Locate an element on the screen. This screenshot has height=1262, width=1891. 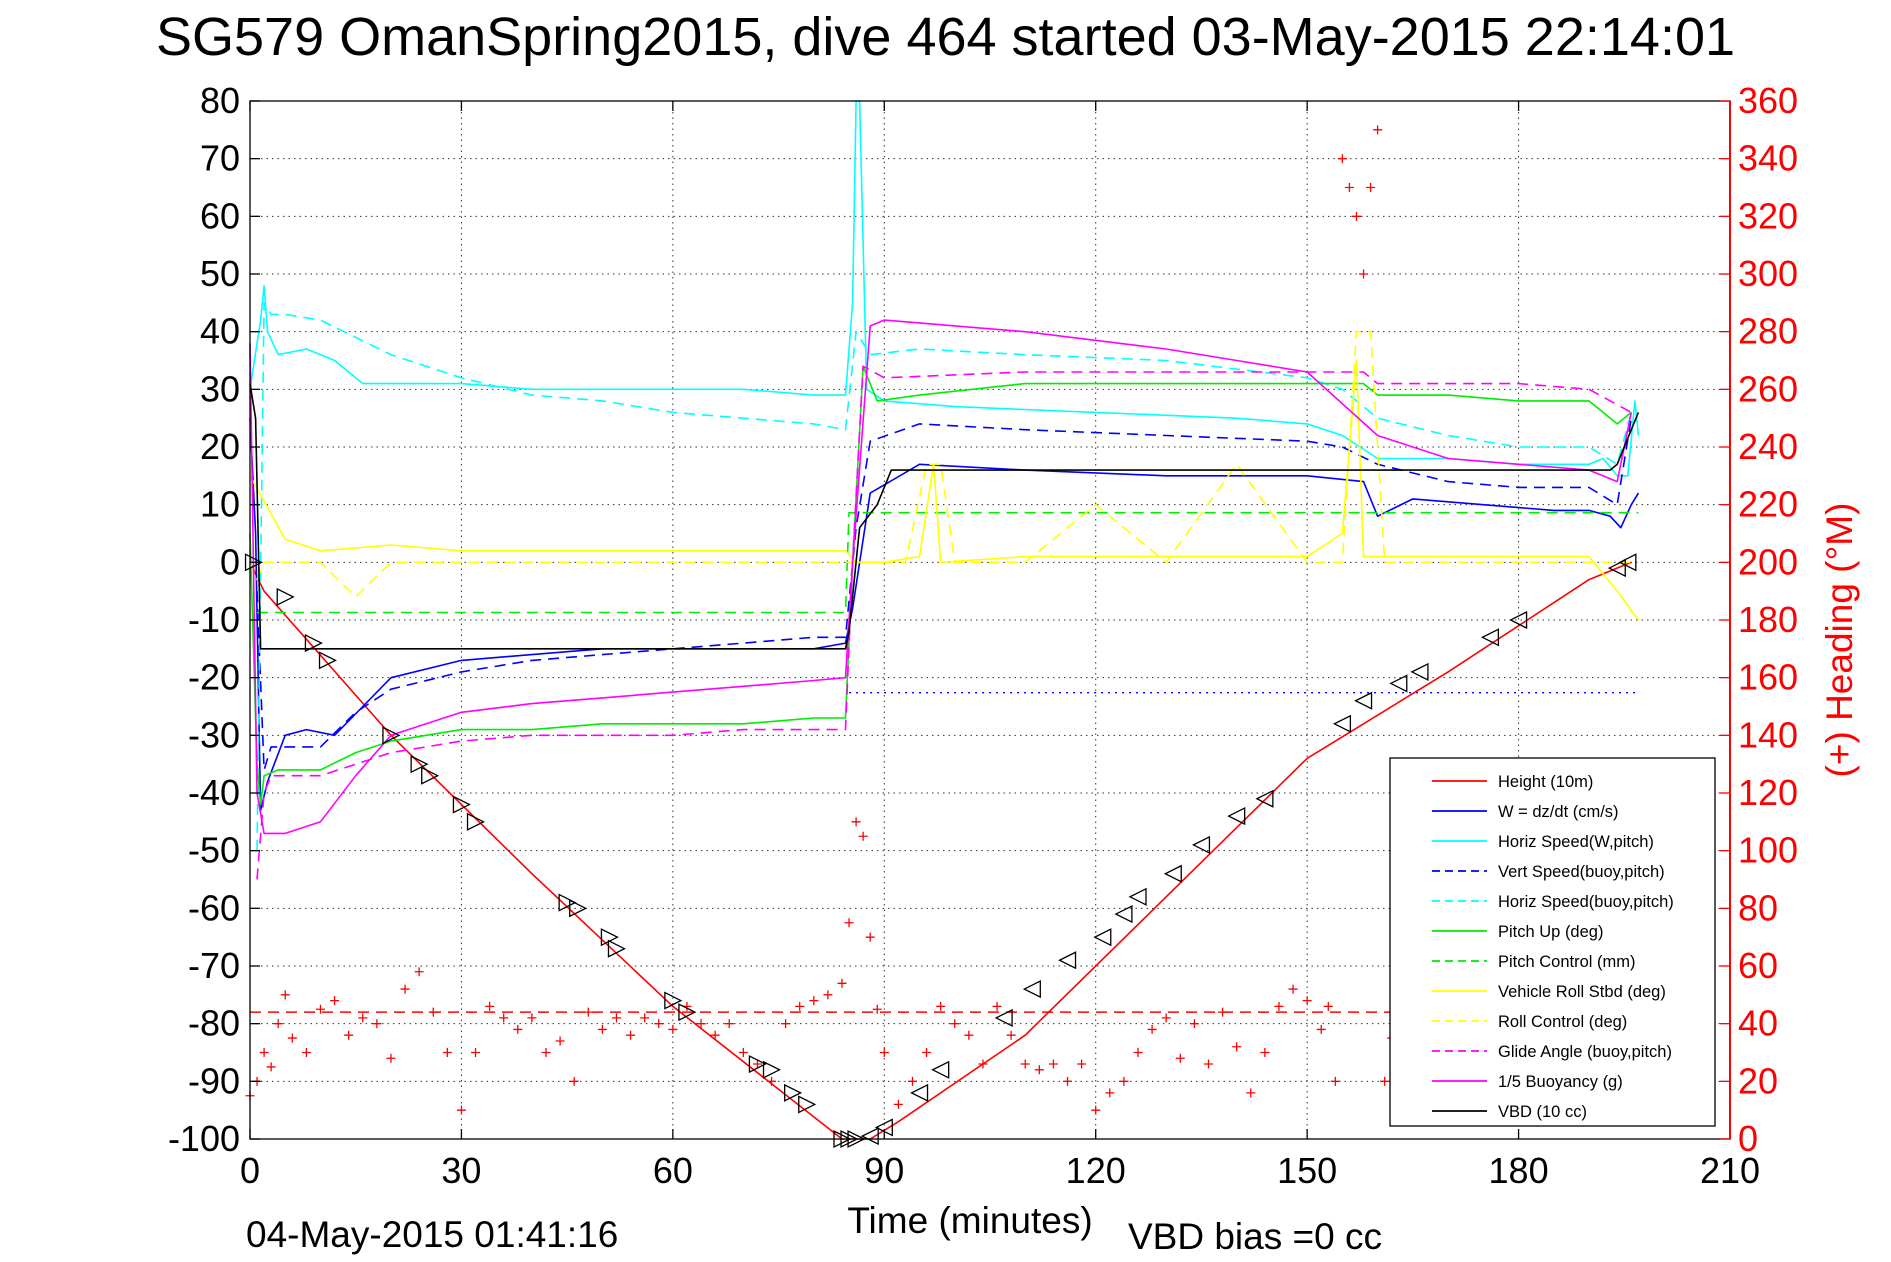
y-tick-label: -50 is located at coordinates (214, 850).